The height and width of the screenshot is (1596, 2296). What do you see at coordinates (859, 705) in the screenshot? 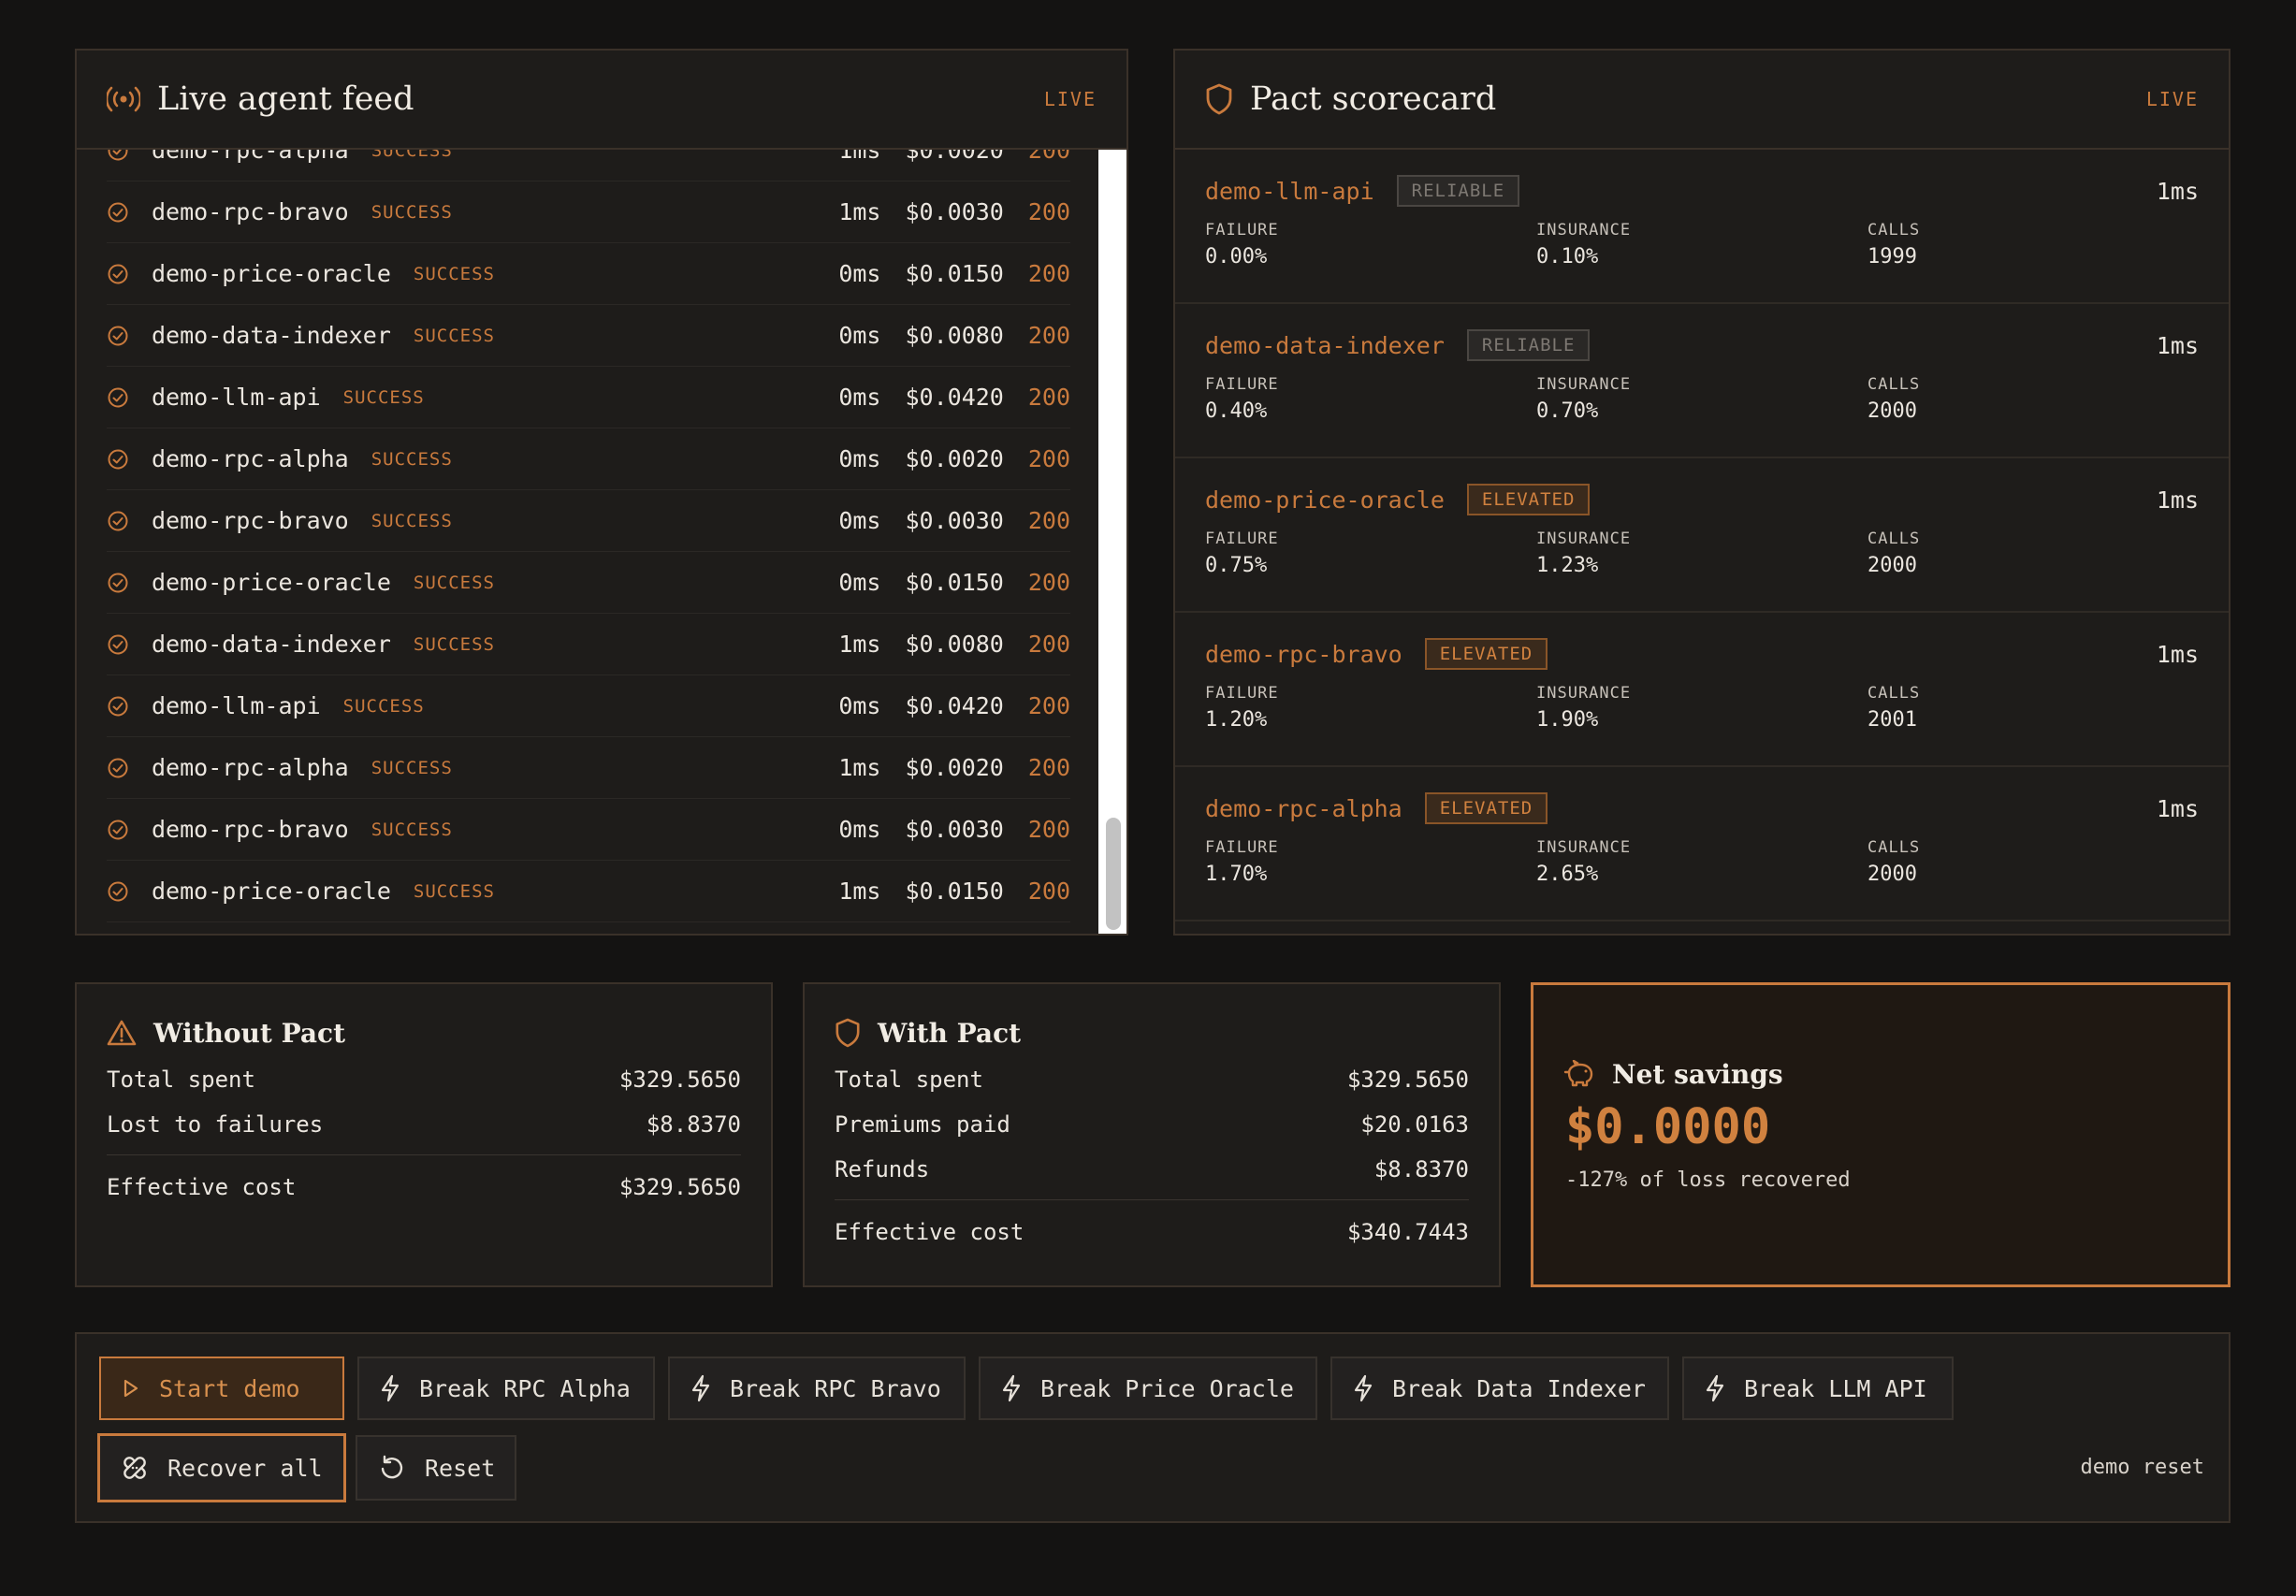
I see `feed-latency: 0ms` at bounding box center [859, 705].